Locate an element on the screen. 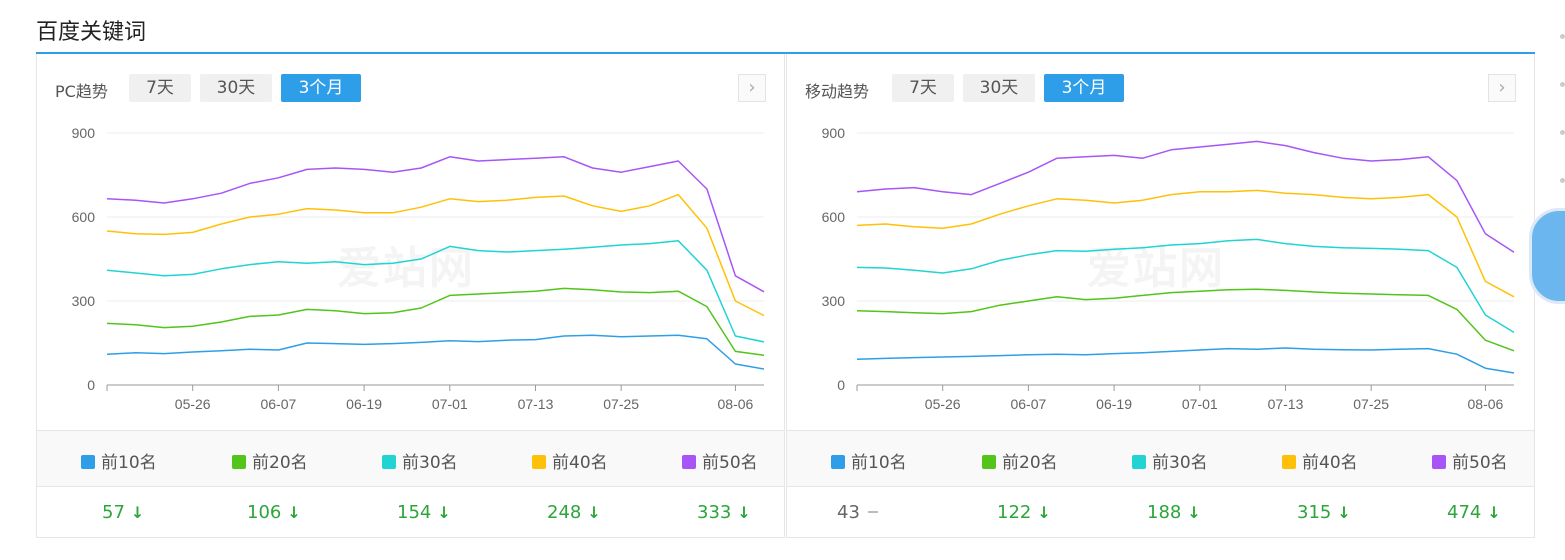  pc-range-3m-button: 3个月 is located at coordinates (321, 88).